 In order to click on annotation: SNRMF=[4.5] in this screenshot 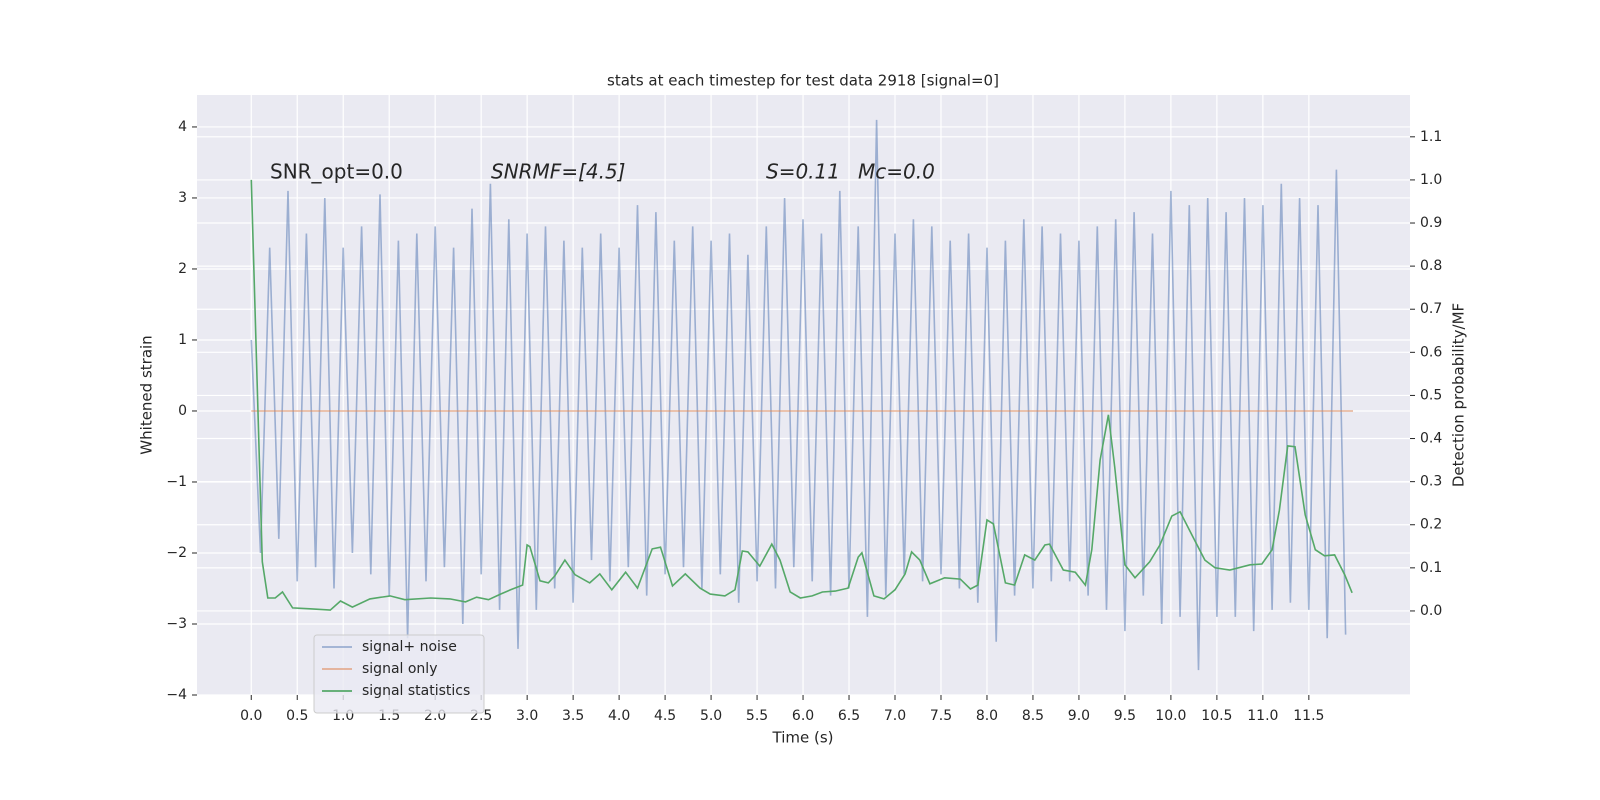, I will do `click(558, 172)`.